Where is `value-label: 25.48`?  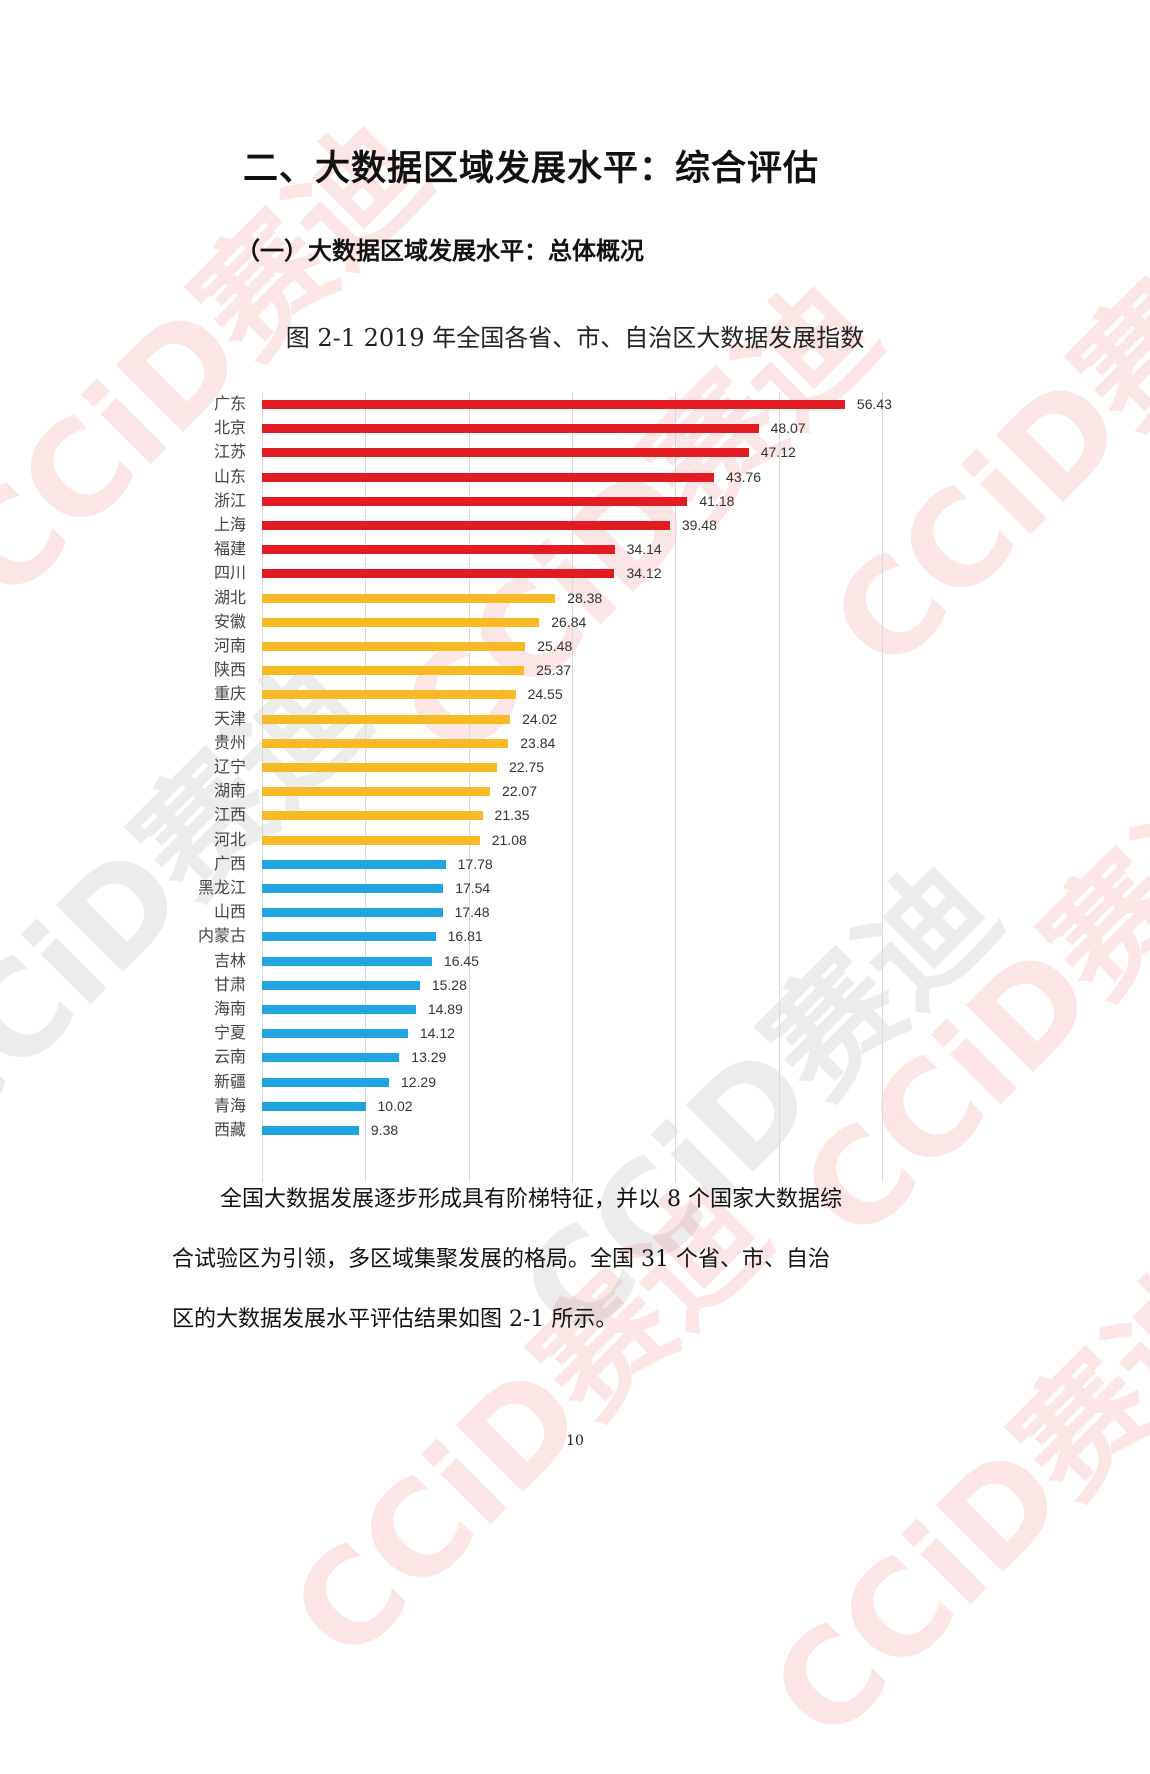
value-label: 25.48 is located at coordinates (555, 646).